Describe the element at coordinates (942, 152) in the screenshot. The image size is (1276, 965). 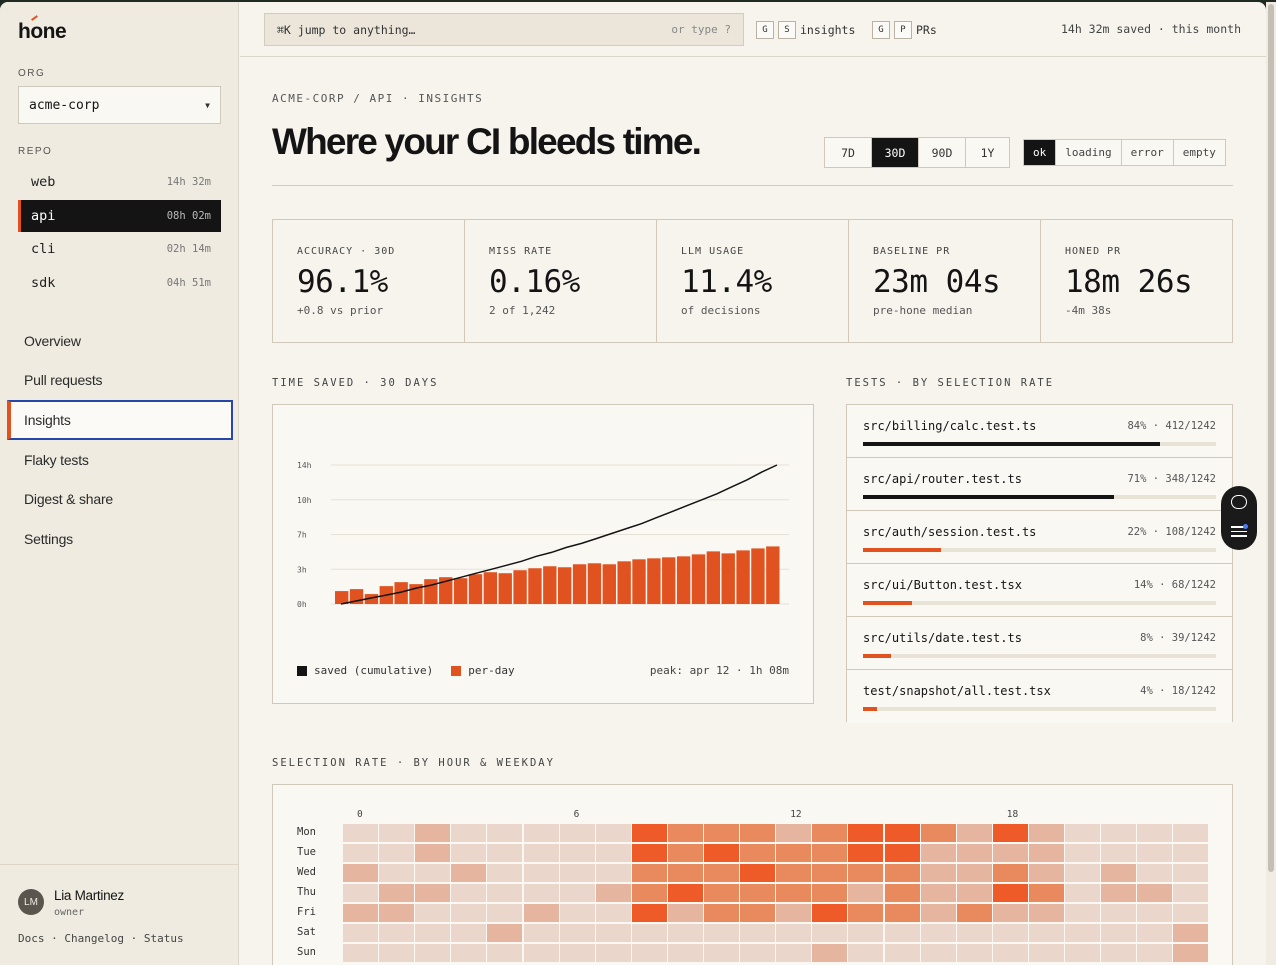
I see `range-90d-button: 90D` at that location.